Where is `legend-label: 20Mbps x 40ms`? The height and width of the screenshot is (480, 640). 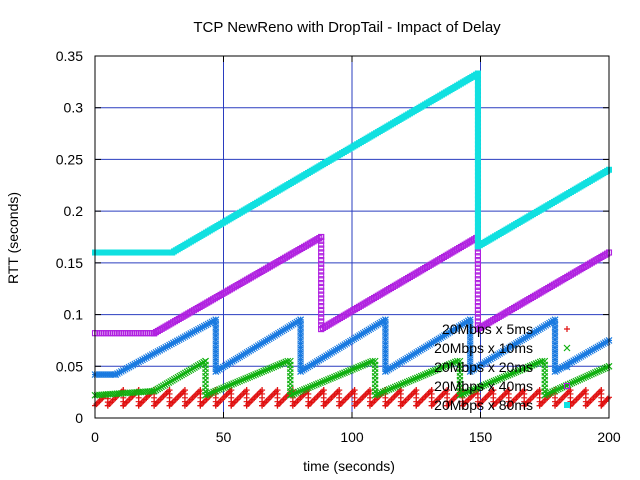
legend-label: 20Mbps x 40ms is located at coordinates (483, 386).